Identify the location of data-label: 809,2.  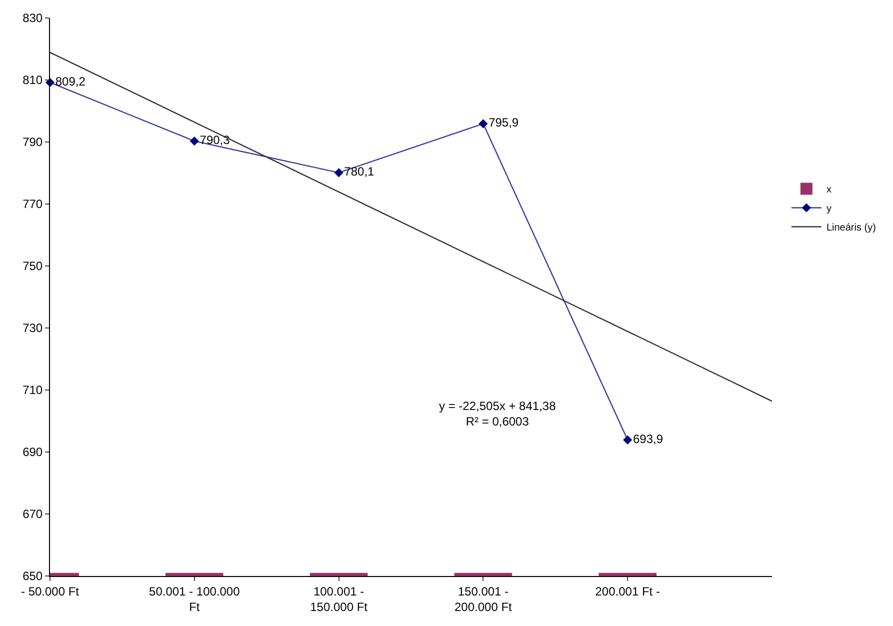
(70, 81).